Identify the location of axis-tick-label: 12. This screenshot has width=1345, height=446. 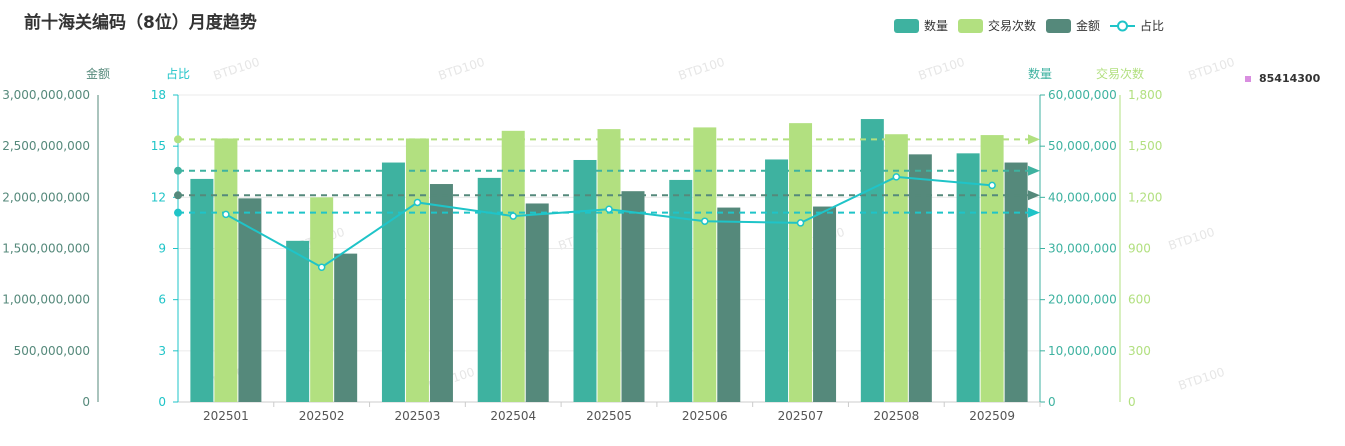
(158, 197).